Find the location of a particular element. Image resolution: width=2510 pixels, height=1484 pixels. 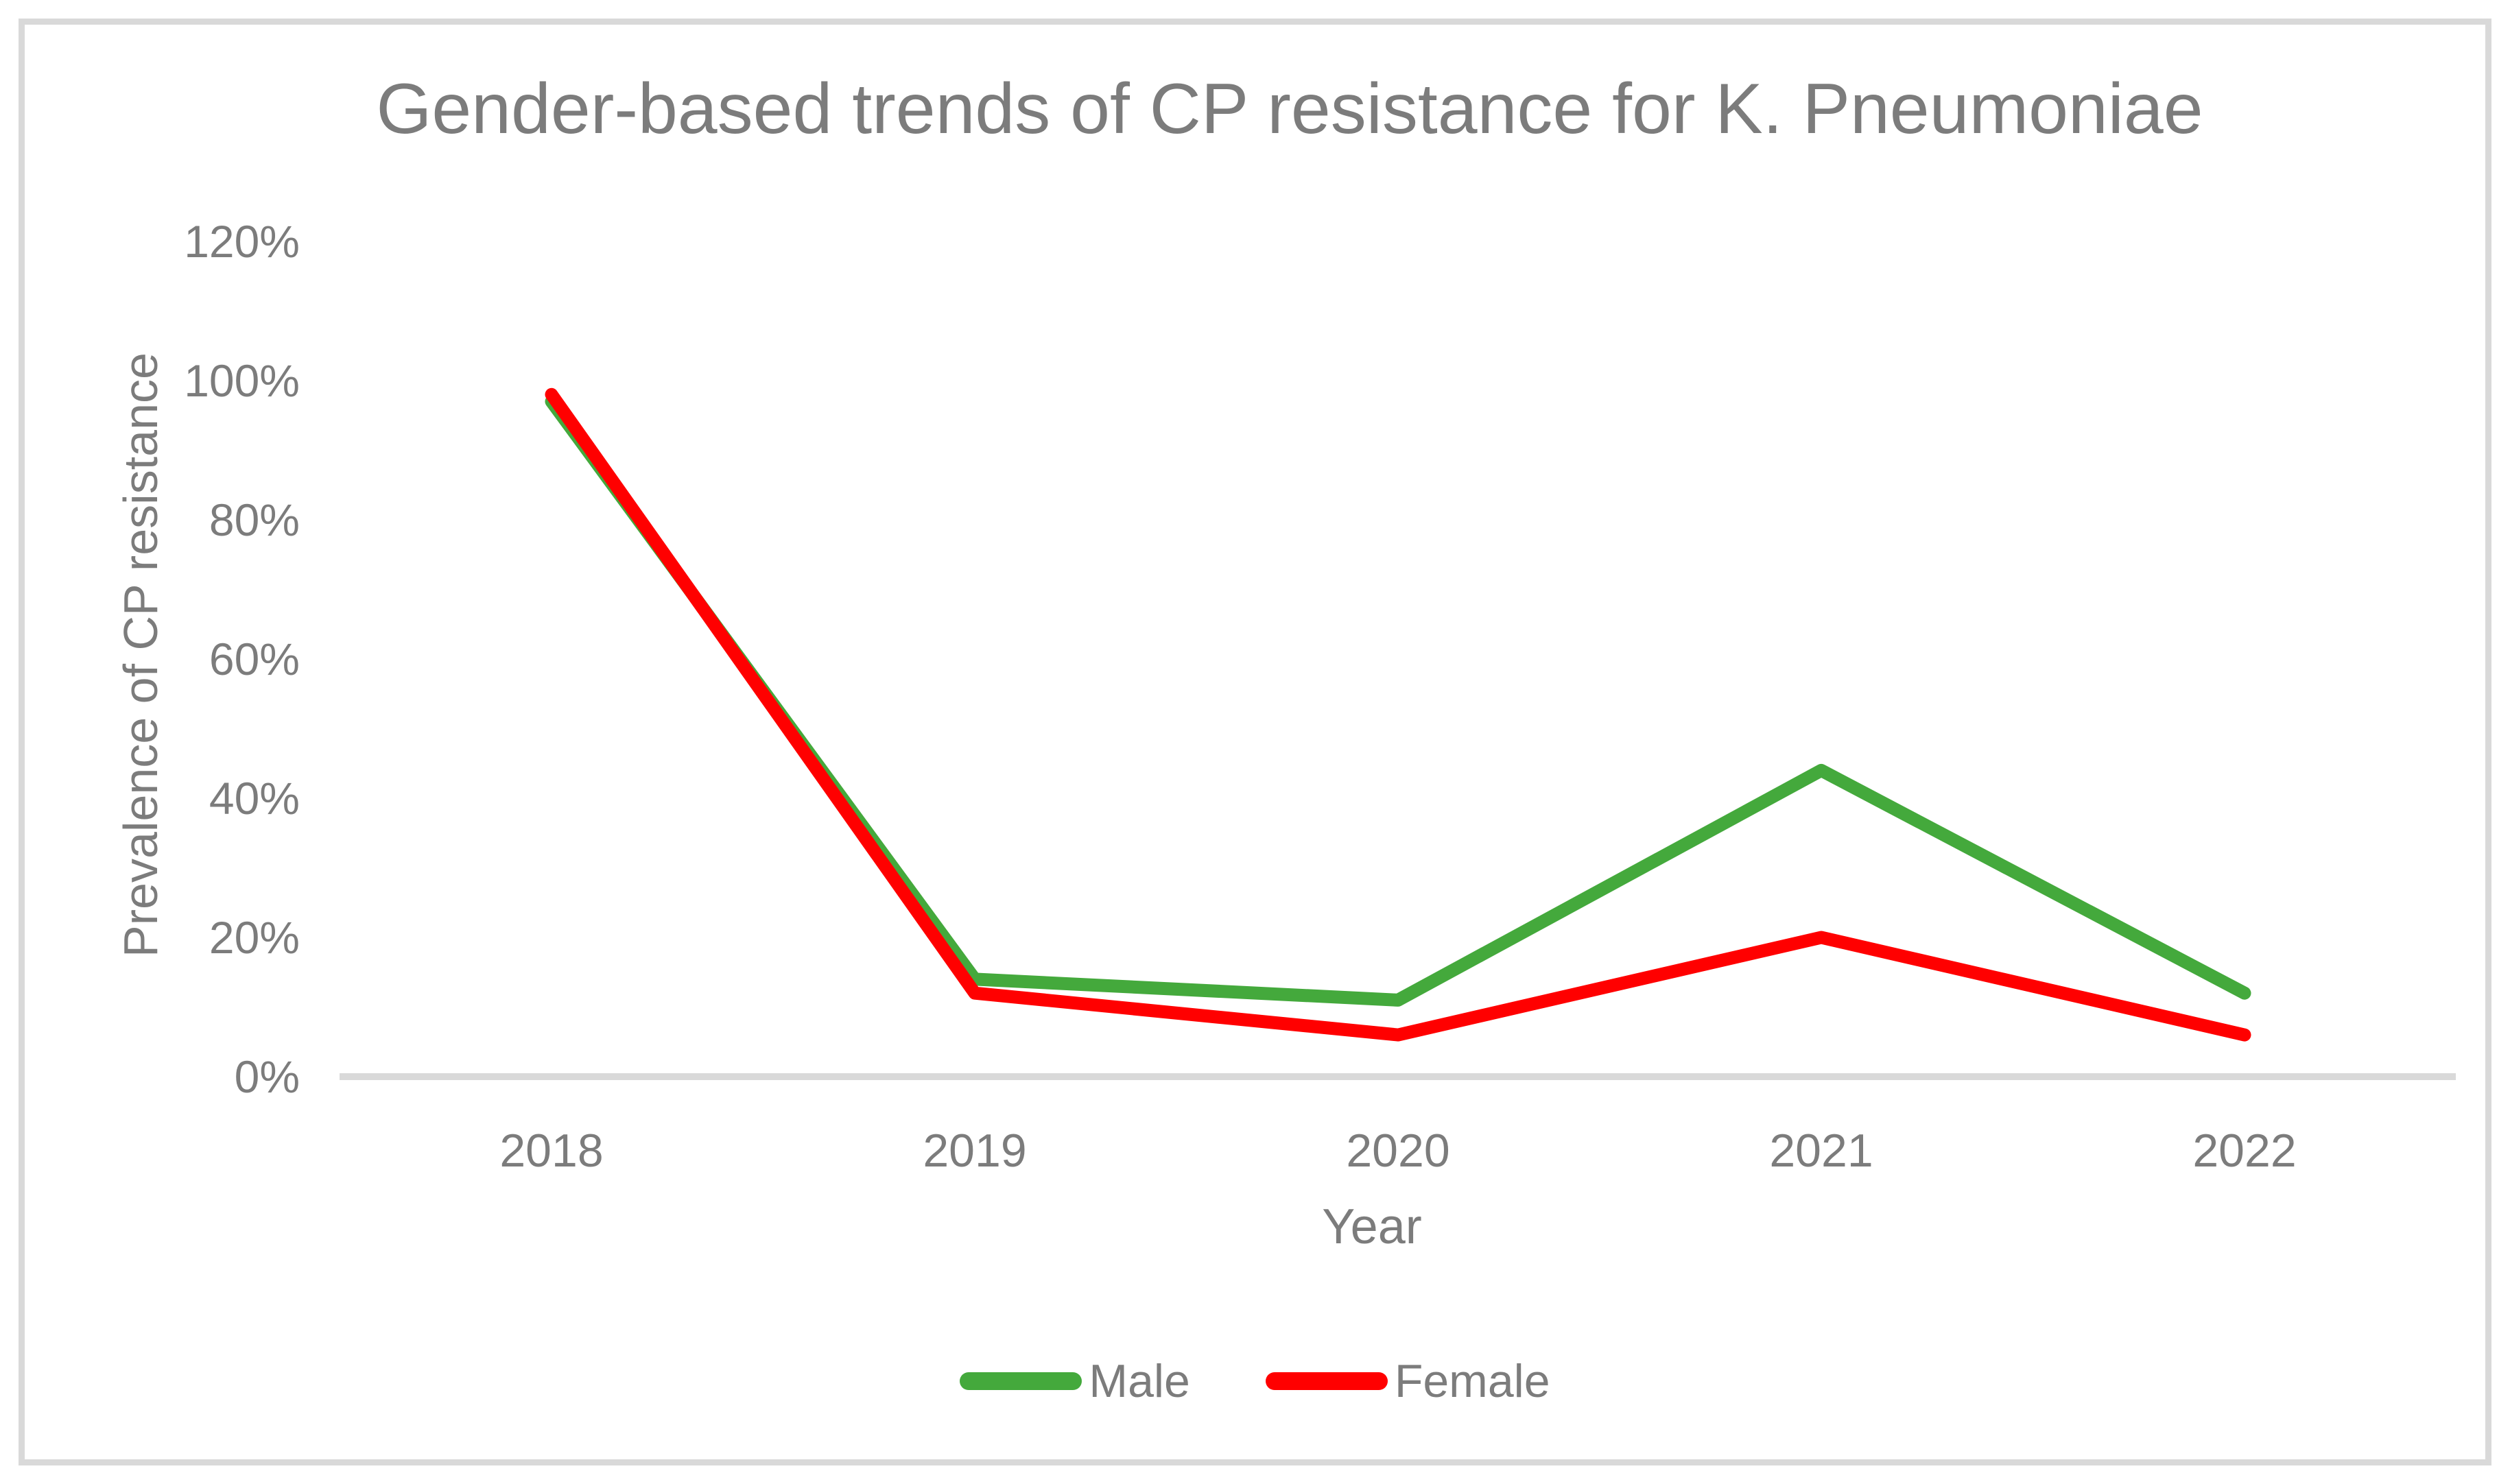

legend-item-female: Female is located at coordinates (1408, 1381).